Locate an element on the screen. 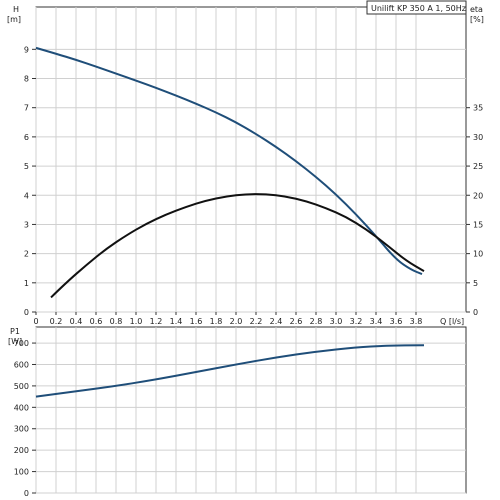 The width and height of the screenshot is (500, 500). flow-tick-label: 1.4 is located at coordinates (176, 321).